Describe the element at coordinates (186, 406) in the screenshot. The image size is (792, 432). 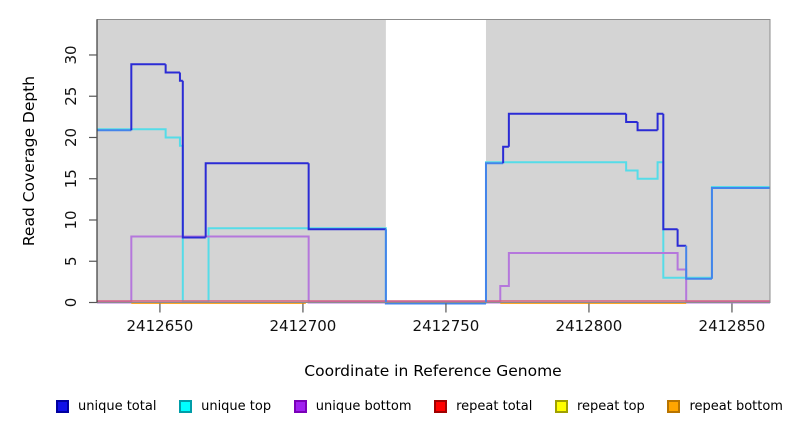
I see `legend-swatch-unique-top` at that location.